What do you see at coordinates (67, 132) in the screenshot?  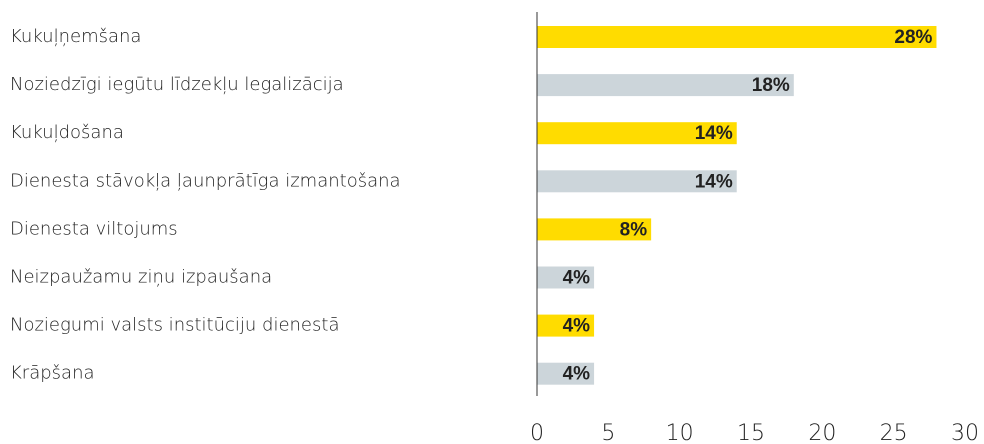 I see `category-label: Kukuļdošana` at bounding box center [67, 132].